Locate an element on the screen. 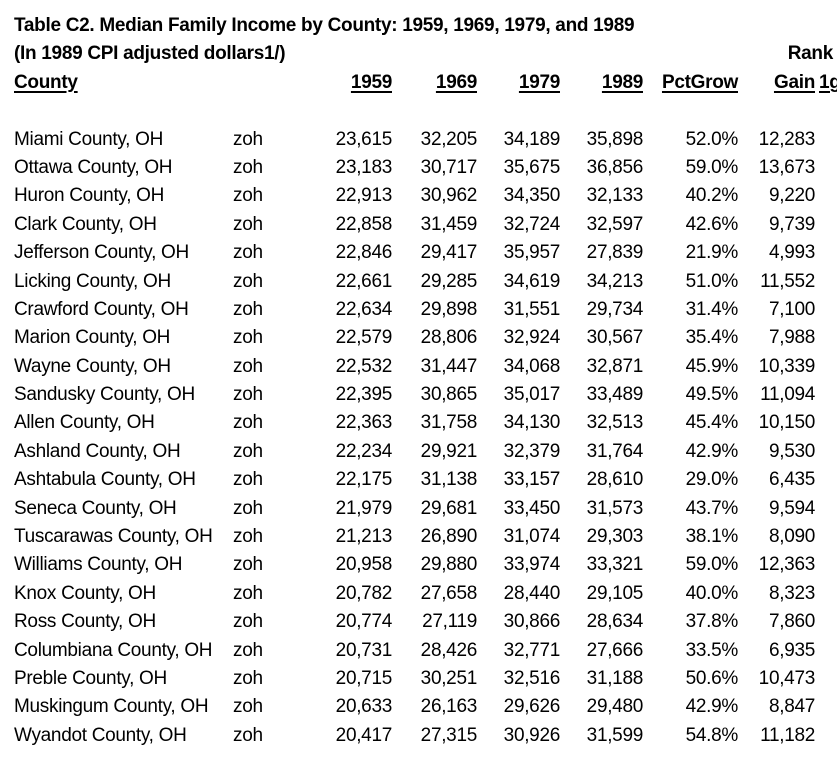 The width and height of the screenshot is (837, 784). cell-y1989: 29,303 is located at coordinates (615, 537).